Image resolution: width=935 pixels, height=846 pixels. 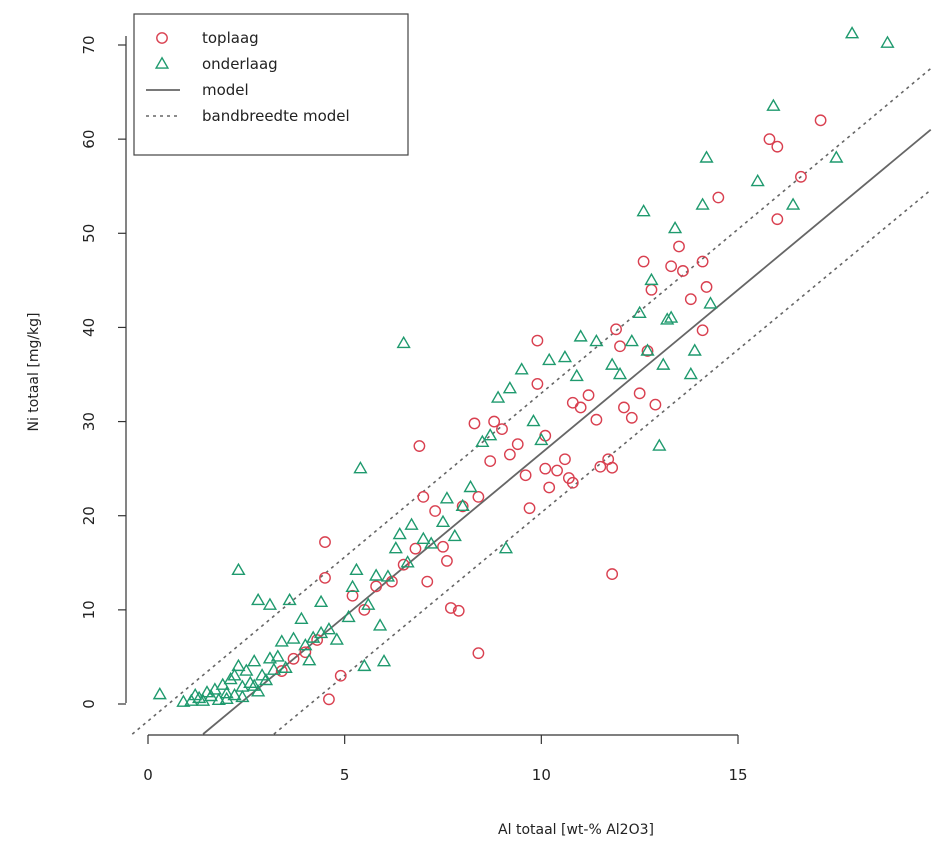 I want to click on legend-symbol, so click(x=162, y=62).